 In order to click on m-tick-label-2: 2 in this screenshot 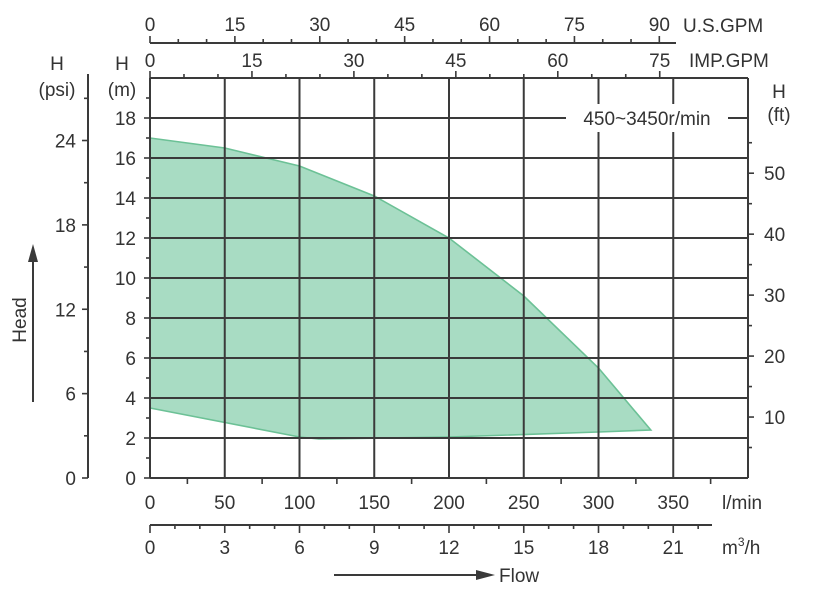, I will do `click(130, 439)`.